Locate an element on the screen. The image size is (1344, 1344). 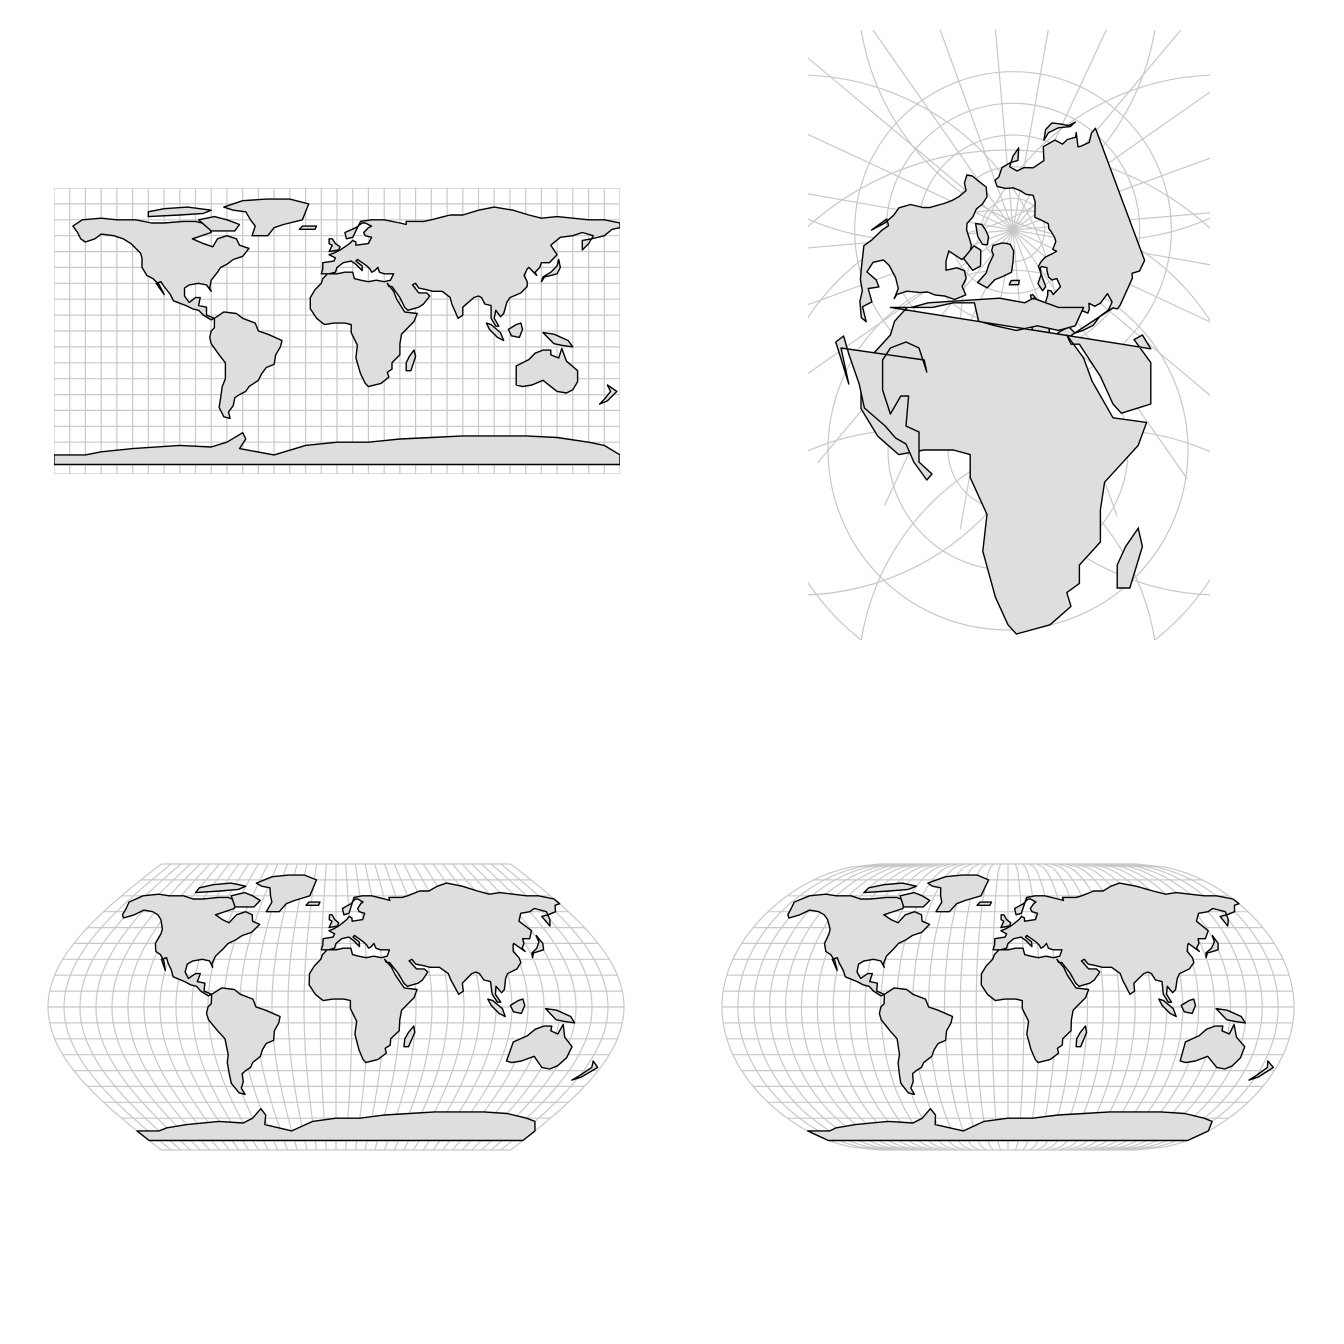
map-panel-equirectangular is located at coordinates (337, 331).